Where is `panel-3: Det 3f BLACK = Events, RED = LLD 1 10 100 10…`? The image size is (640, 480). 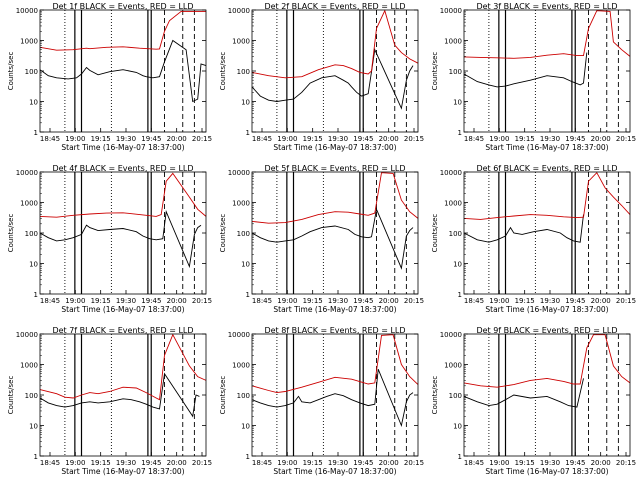
panel-3: Det 3f BLACK = Events, RED = LLD 1 10 100 10… is located at coordinates (533, 77).